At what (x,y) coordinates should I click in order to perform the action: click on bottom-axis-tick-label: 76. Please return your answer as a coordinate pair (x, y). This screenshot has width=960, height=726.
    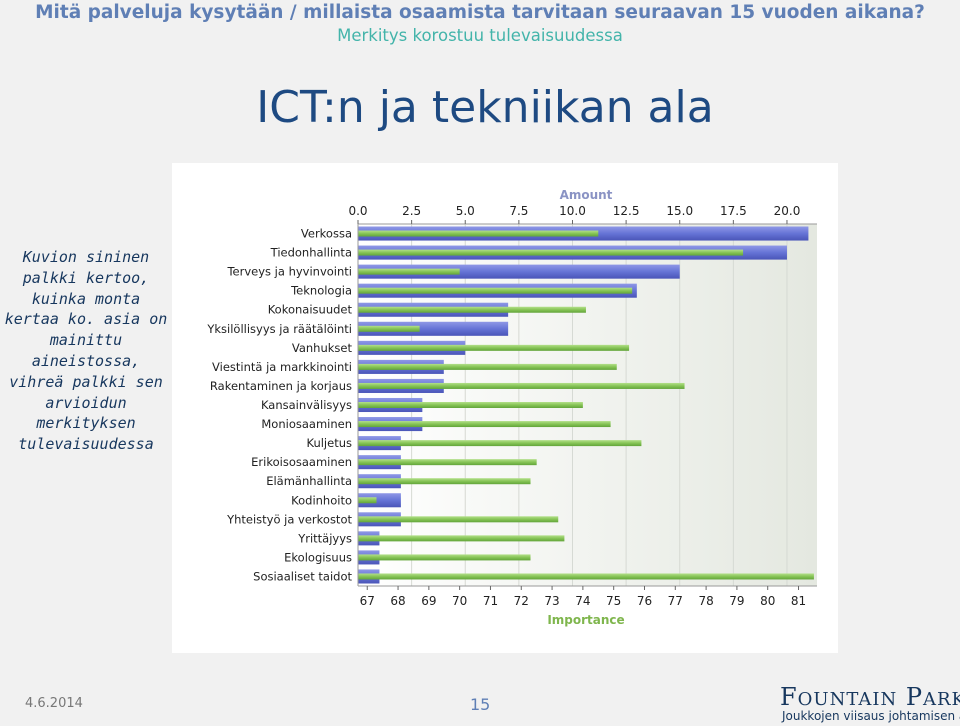
    Looking at the image, I should click on (644, 601).